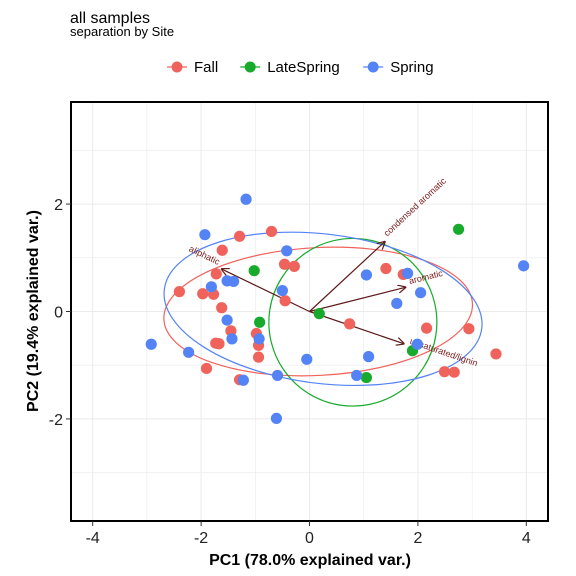 Image resolution: width=576 pixels, height=576 pixels. Describe the element at coordinates (411, 67) in the screenshot. I see `legend-label: Spring` at that location.